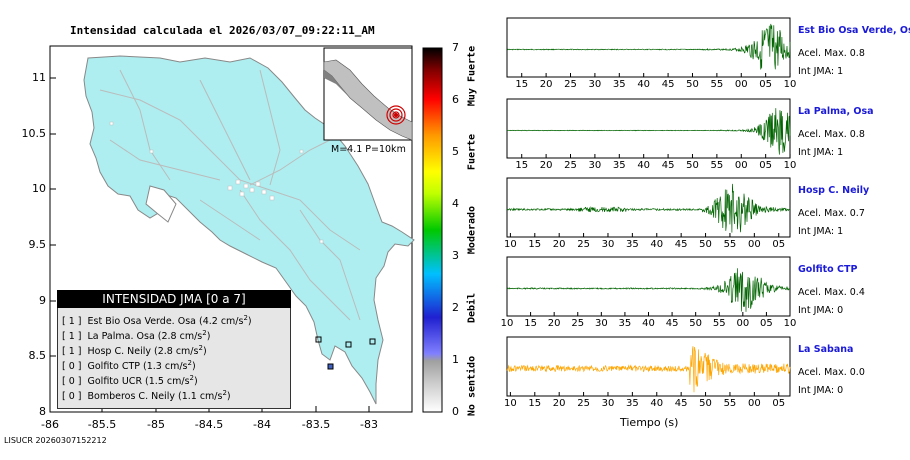 The image size is (910, 460). What do you see at coordinates (369, 424) in the screenshot?
I see `map-x-tick: -83` at bounding box center [369, 424].